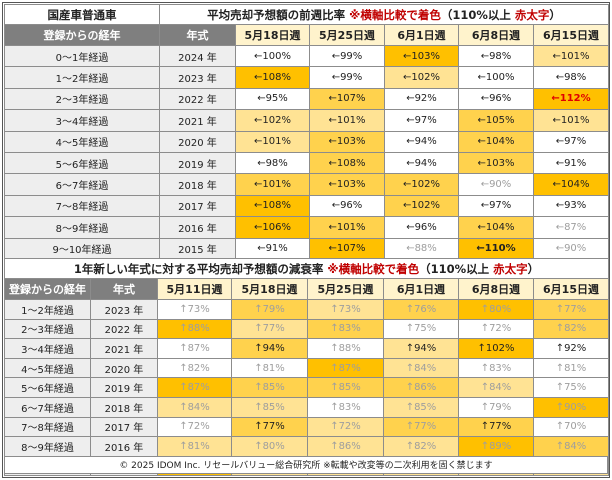 This screenshot has height=480, width=612. I want to click on ratio-cell: ←93%, so click(571, 206).